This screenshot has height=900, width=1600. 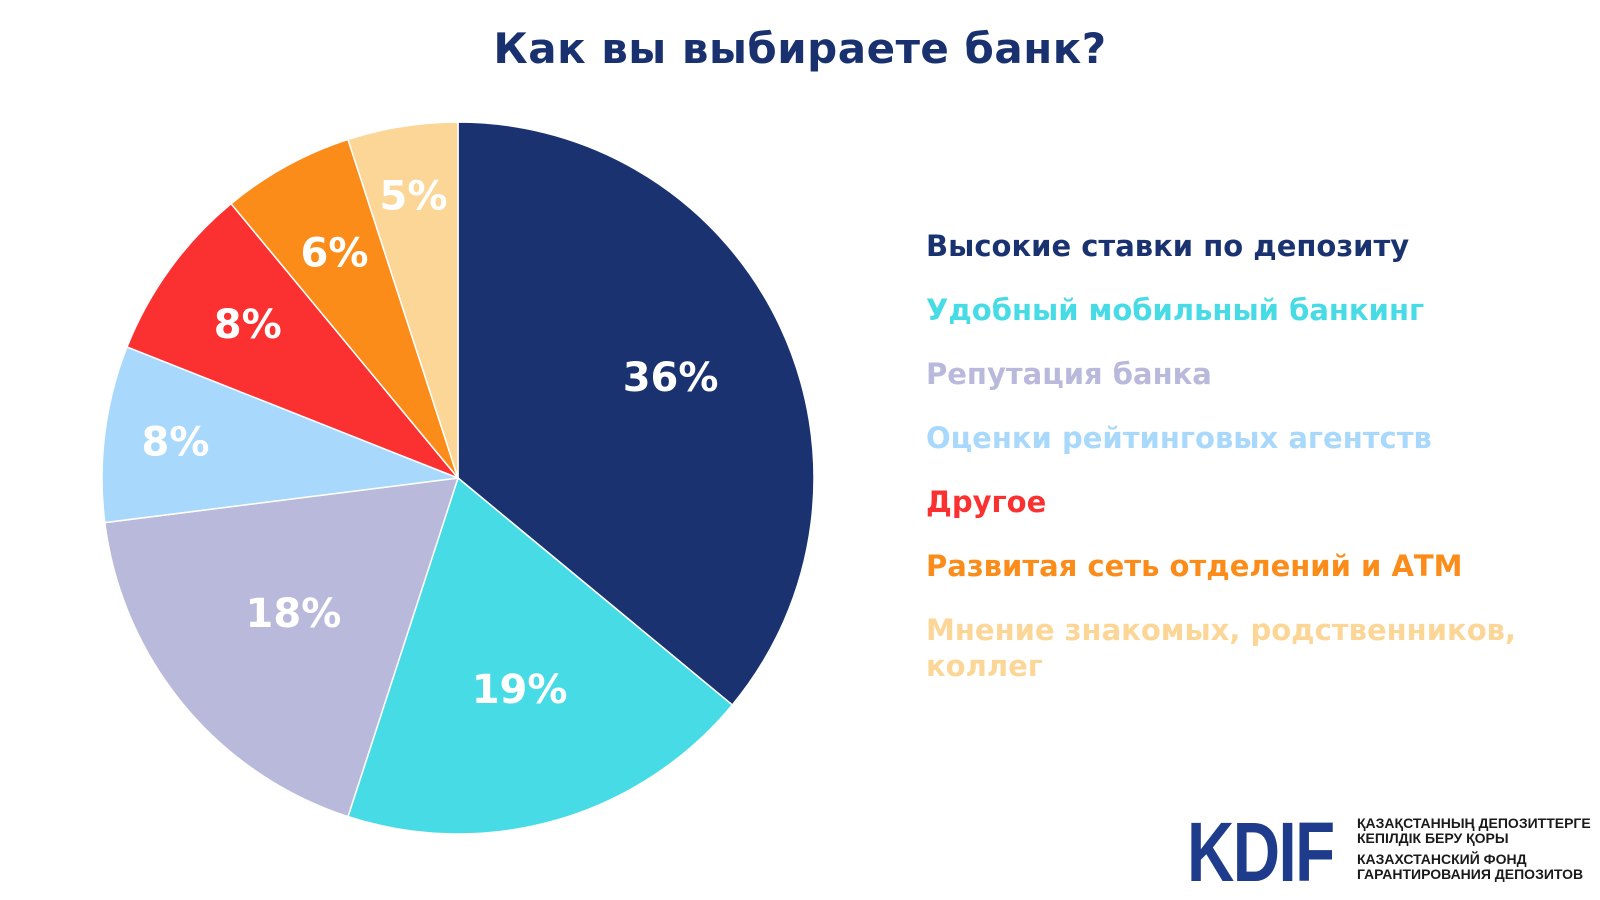 I want to click on chart-title: Как вы выбираете банк?, so click(x=800, y=48).